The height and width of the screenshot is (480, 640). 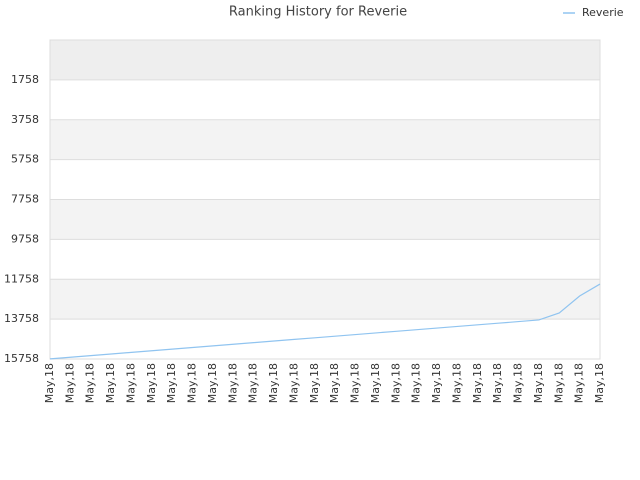 I want to click on y-tick-label: 15758, so click(x=21, y=358).